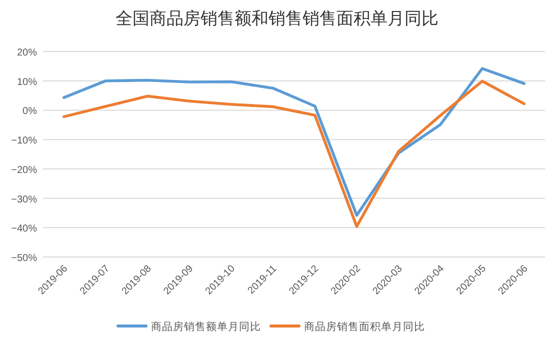 Image resolution: width=554 pixels, height=347 pixels. What do you see at coordinates (364, 326) in the screenshot?
I see `legend-label: 商品房销售面积单月同比` at bounding box center [364, 326].